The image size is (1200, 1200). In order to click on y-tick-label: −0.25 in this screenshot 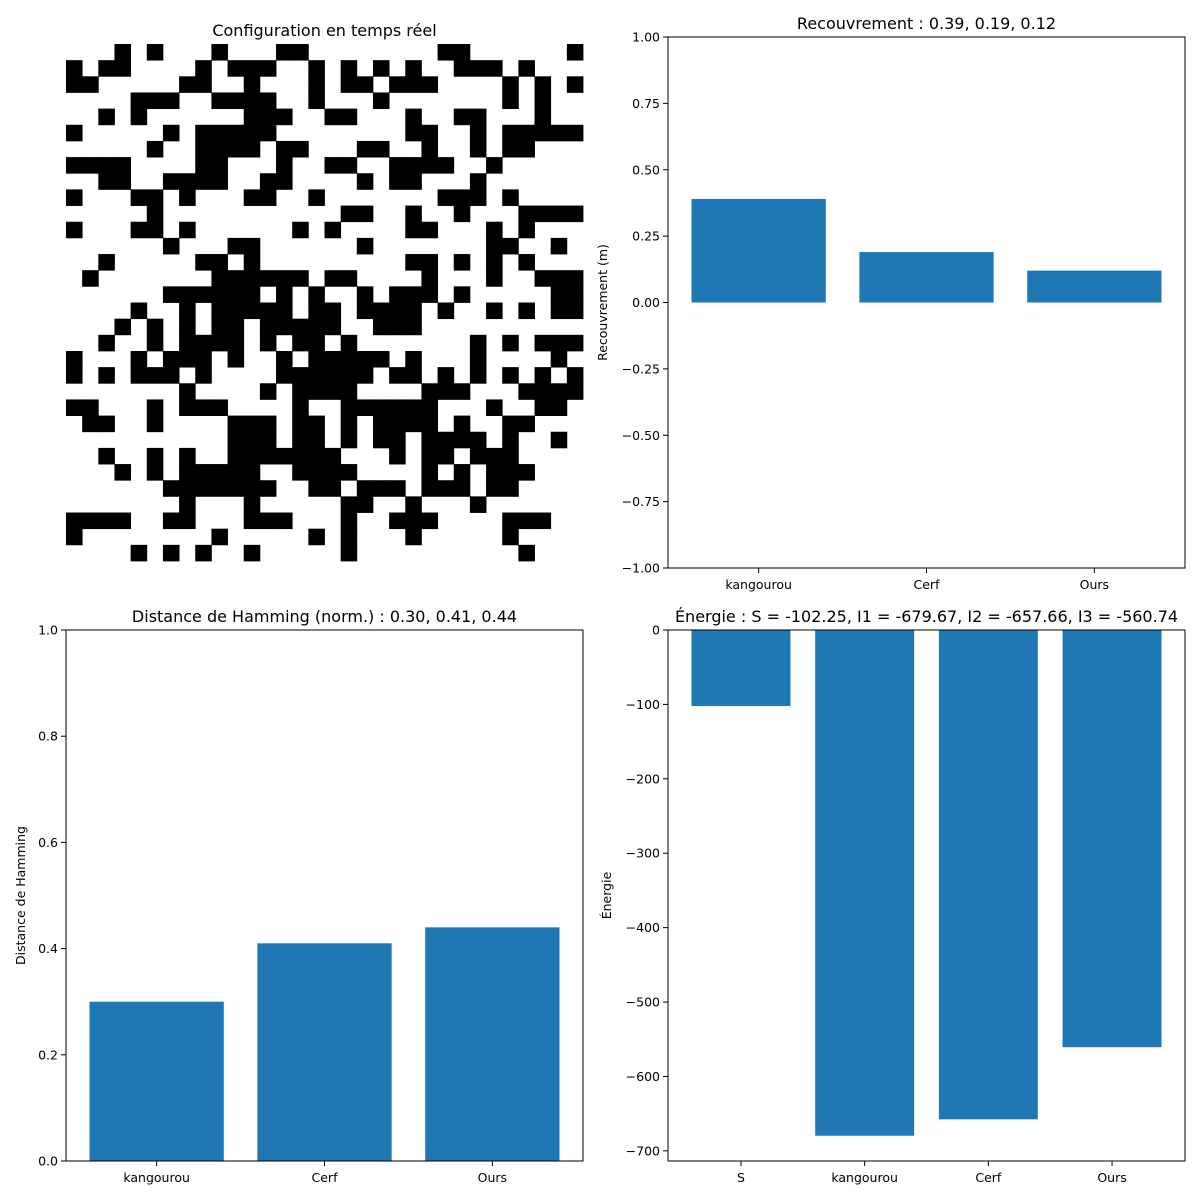, I will do `click(641, 368)`.